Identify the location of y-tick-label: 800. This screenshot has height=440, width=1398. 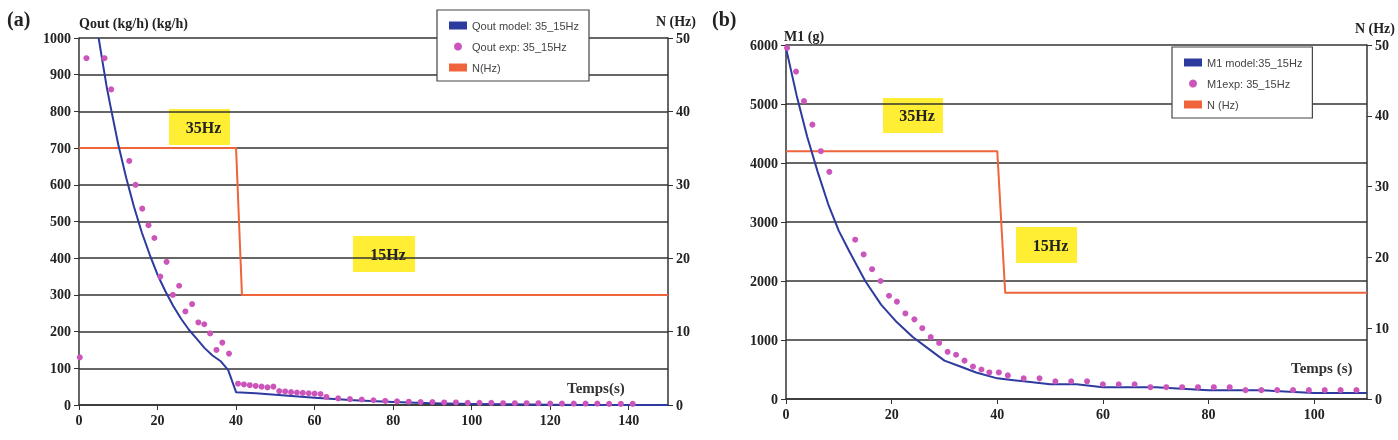
(60, 111).